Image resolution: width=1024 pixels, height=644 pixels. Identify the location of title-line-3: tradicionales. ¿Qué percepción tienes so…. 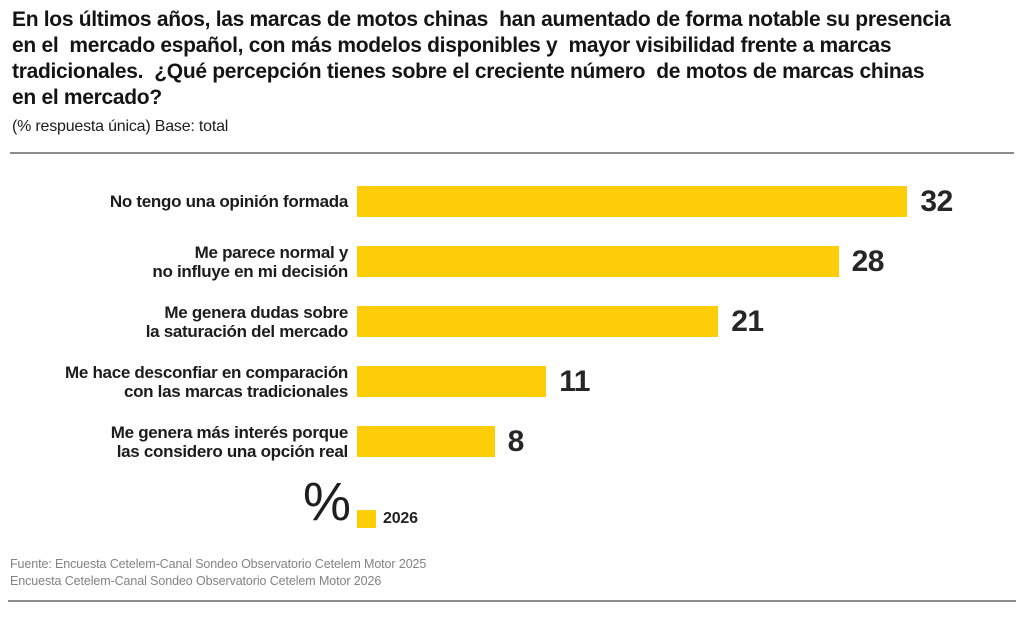
(468, 71).